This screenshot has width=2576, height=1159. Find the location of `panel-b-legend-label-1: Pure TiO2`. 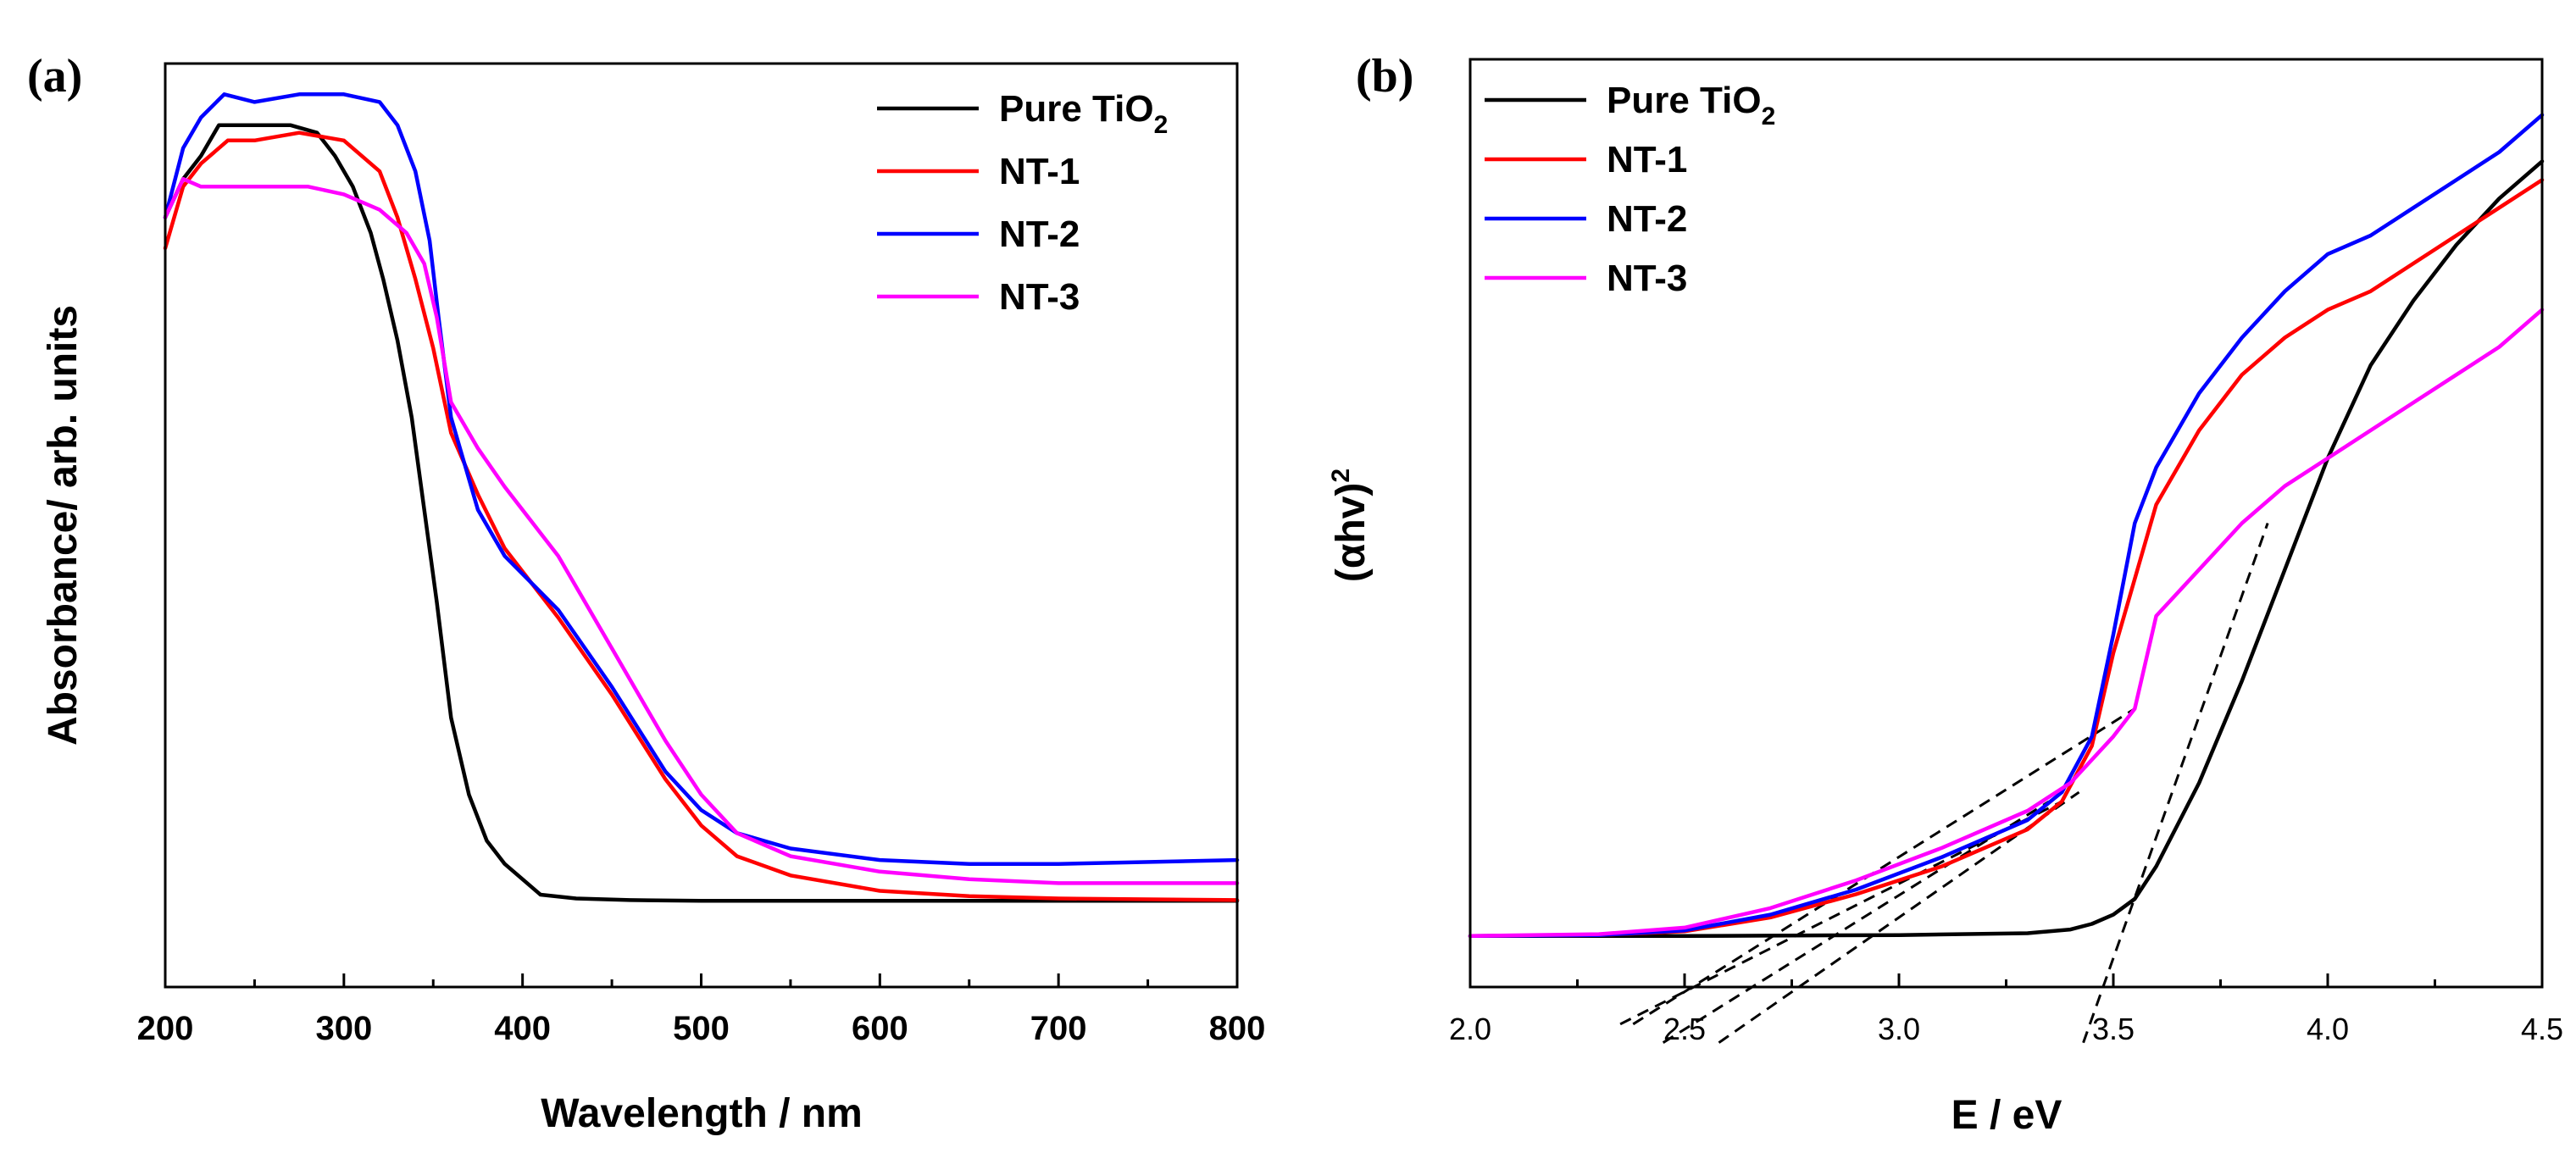

panel-b-legend-label-1: Pure TiO2 is located at coordinates (1691, 105).